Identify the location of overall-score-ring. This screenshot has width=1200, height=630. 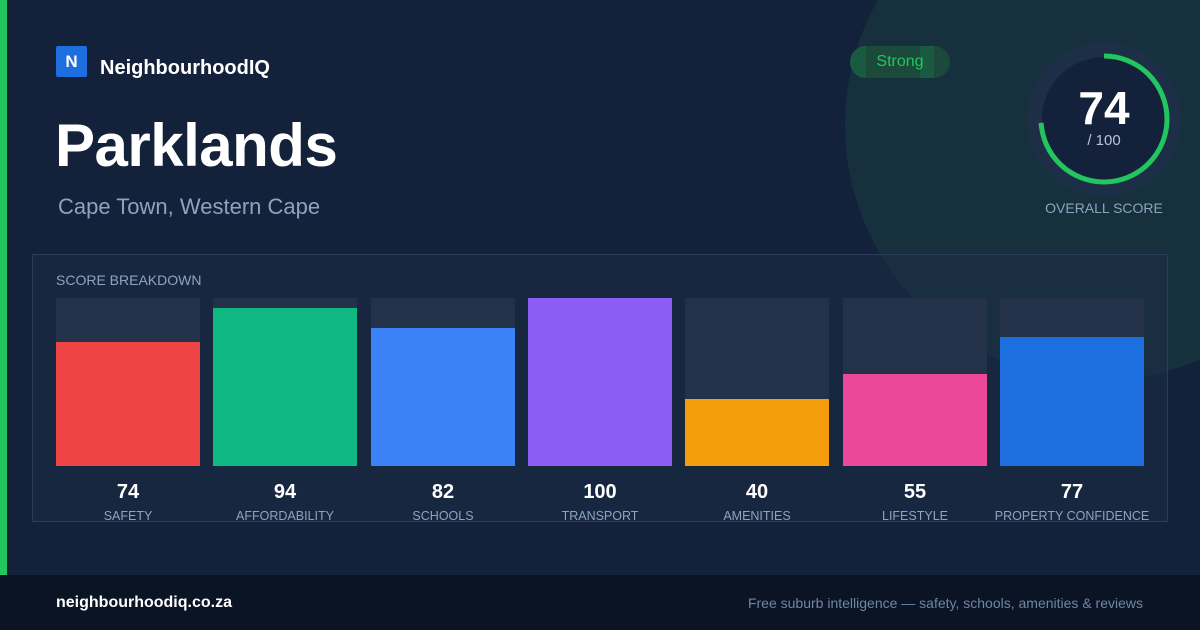
(1104, 119).